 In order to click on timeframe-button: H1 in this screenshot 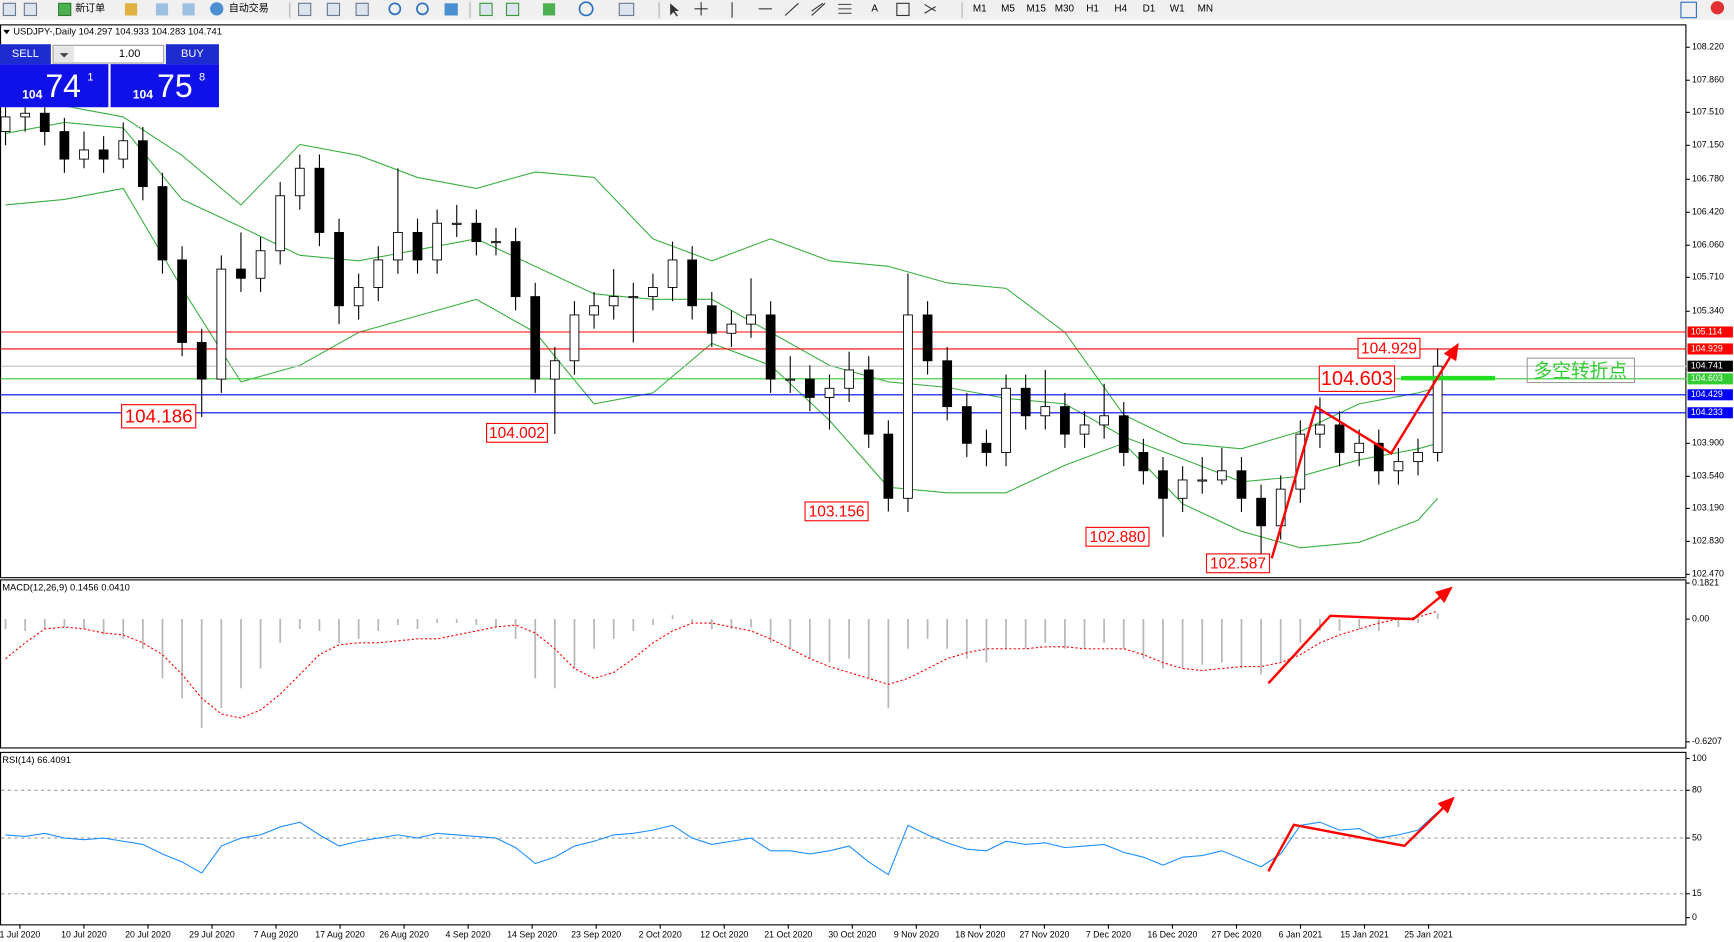, I will do `click(1092, 8)`.